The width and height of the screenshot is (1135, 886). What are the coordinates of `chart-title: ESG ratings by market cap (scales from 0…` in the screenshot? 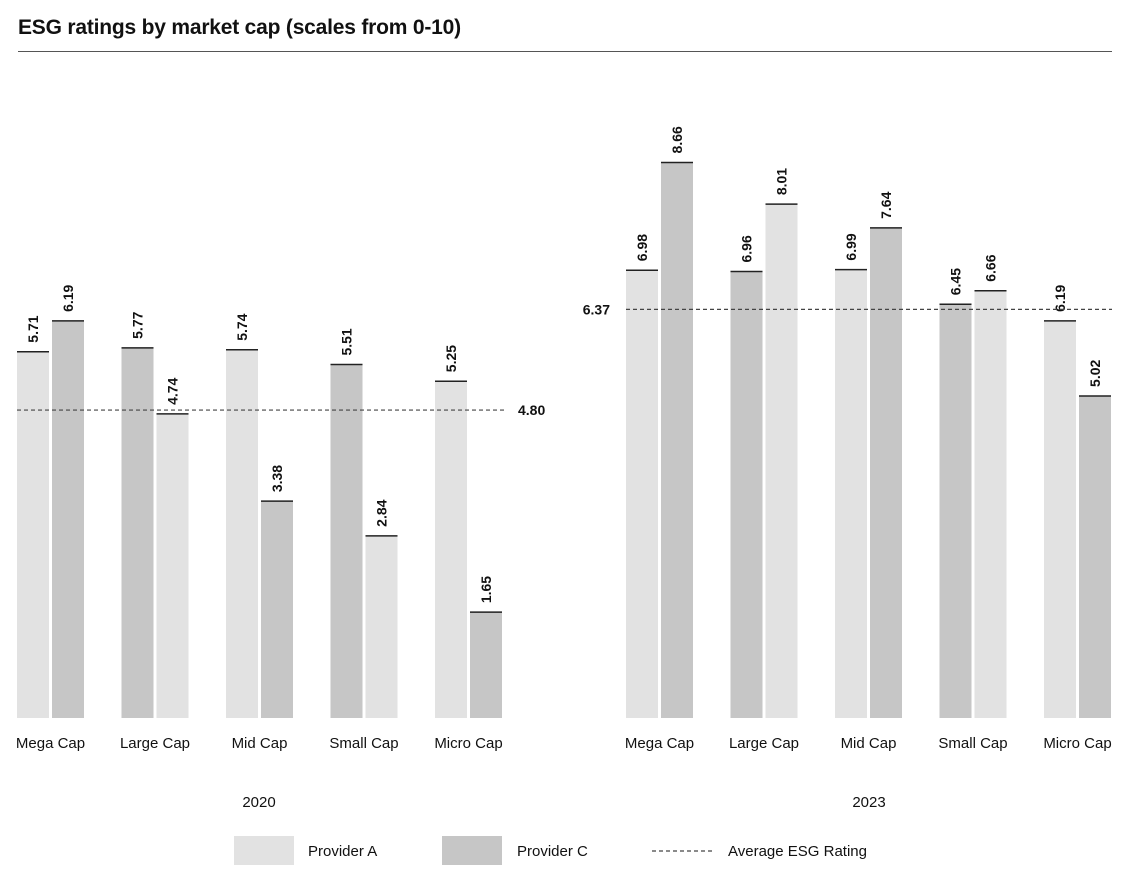 It's located at (239, 27).